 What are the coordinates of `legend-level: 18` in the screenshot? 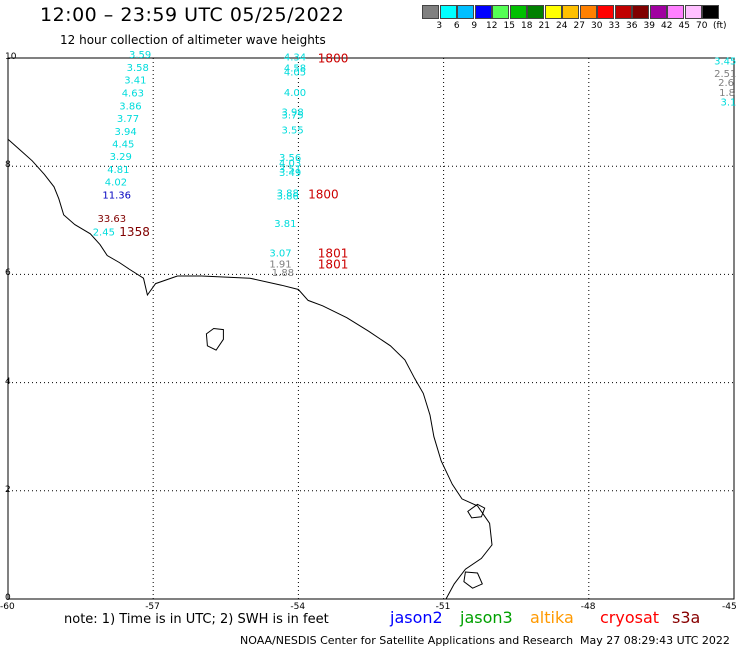 It's located at (527, 26).